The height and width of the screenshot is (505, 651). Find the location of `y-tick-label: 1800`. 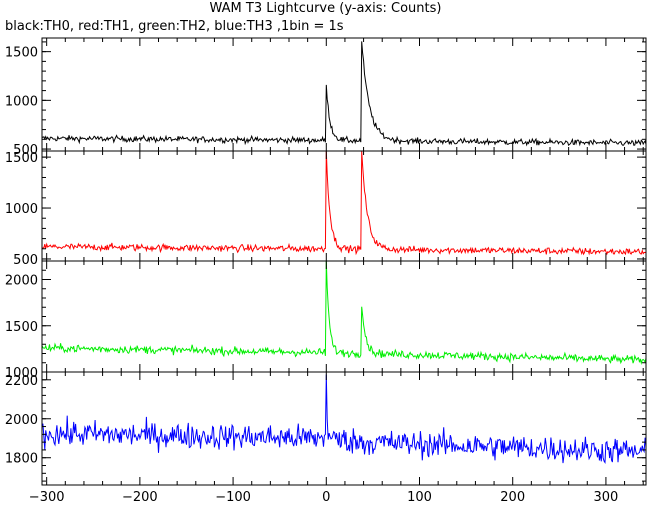

y-tick-label: 1800 is located at coordinates (21, 459).